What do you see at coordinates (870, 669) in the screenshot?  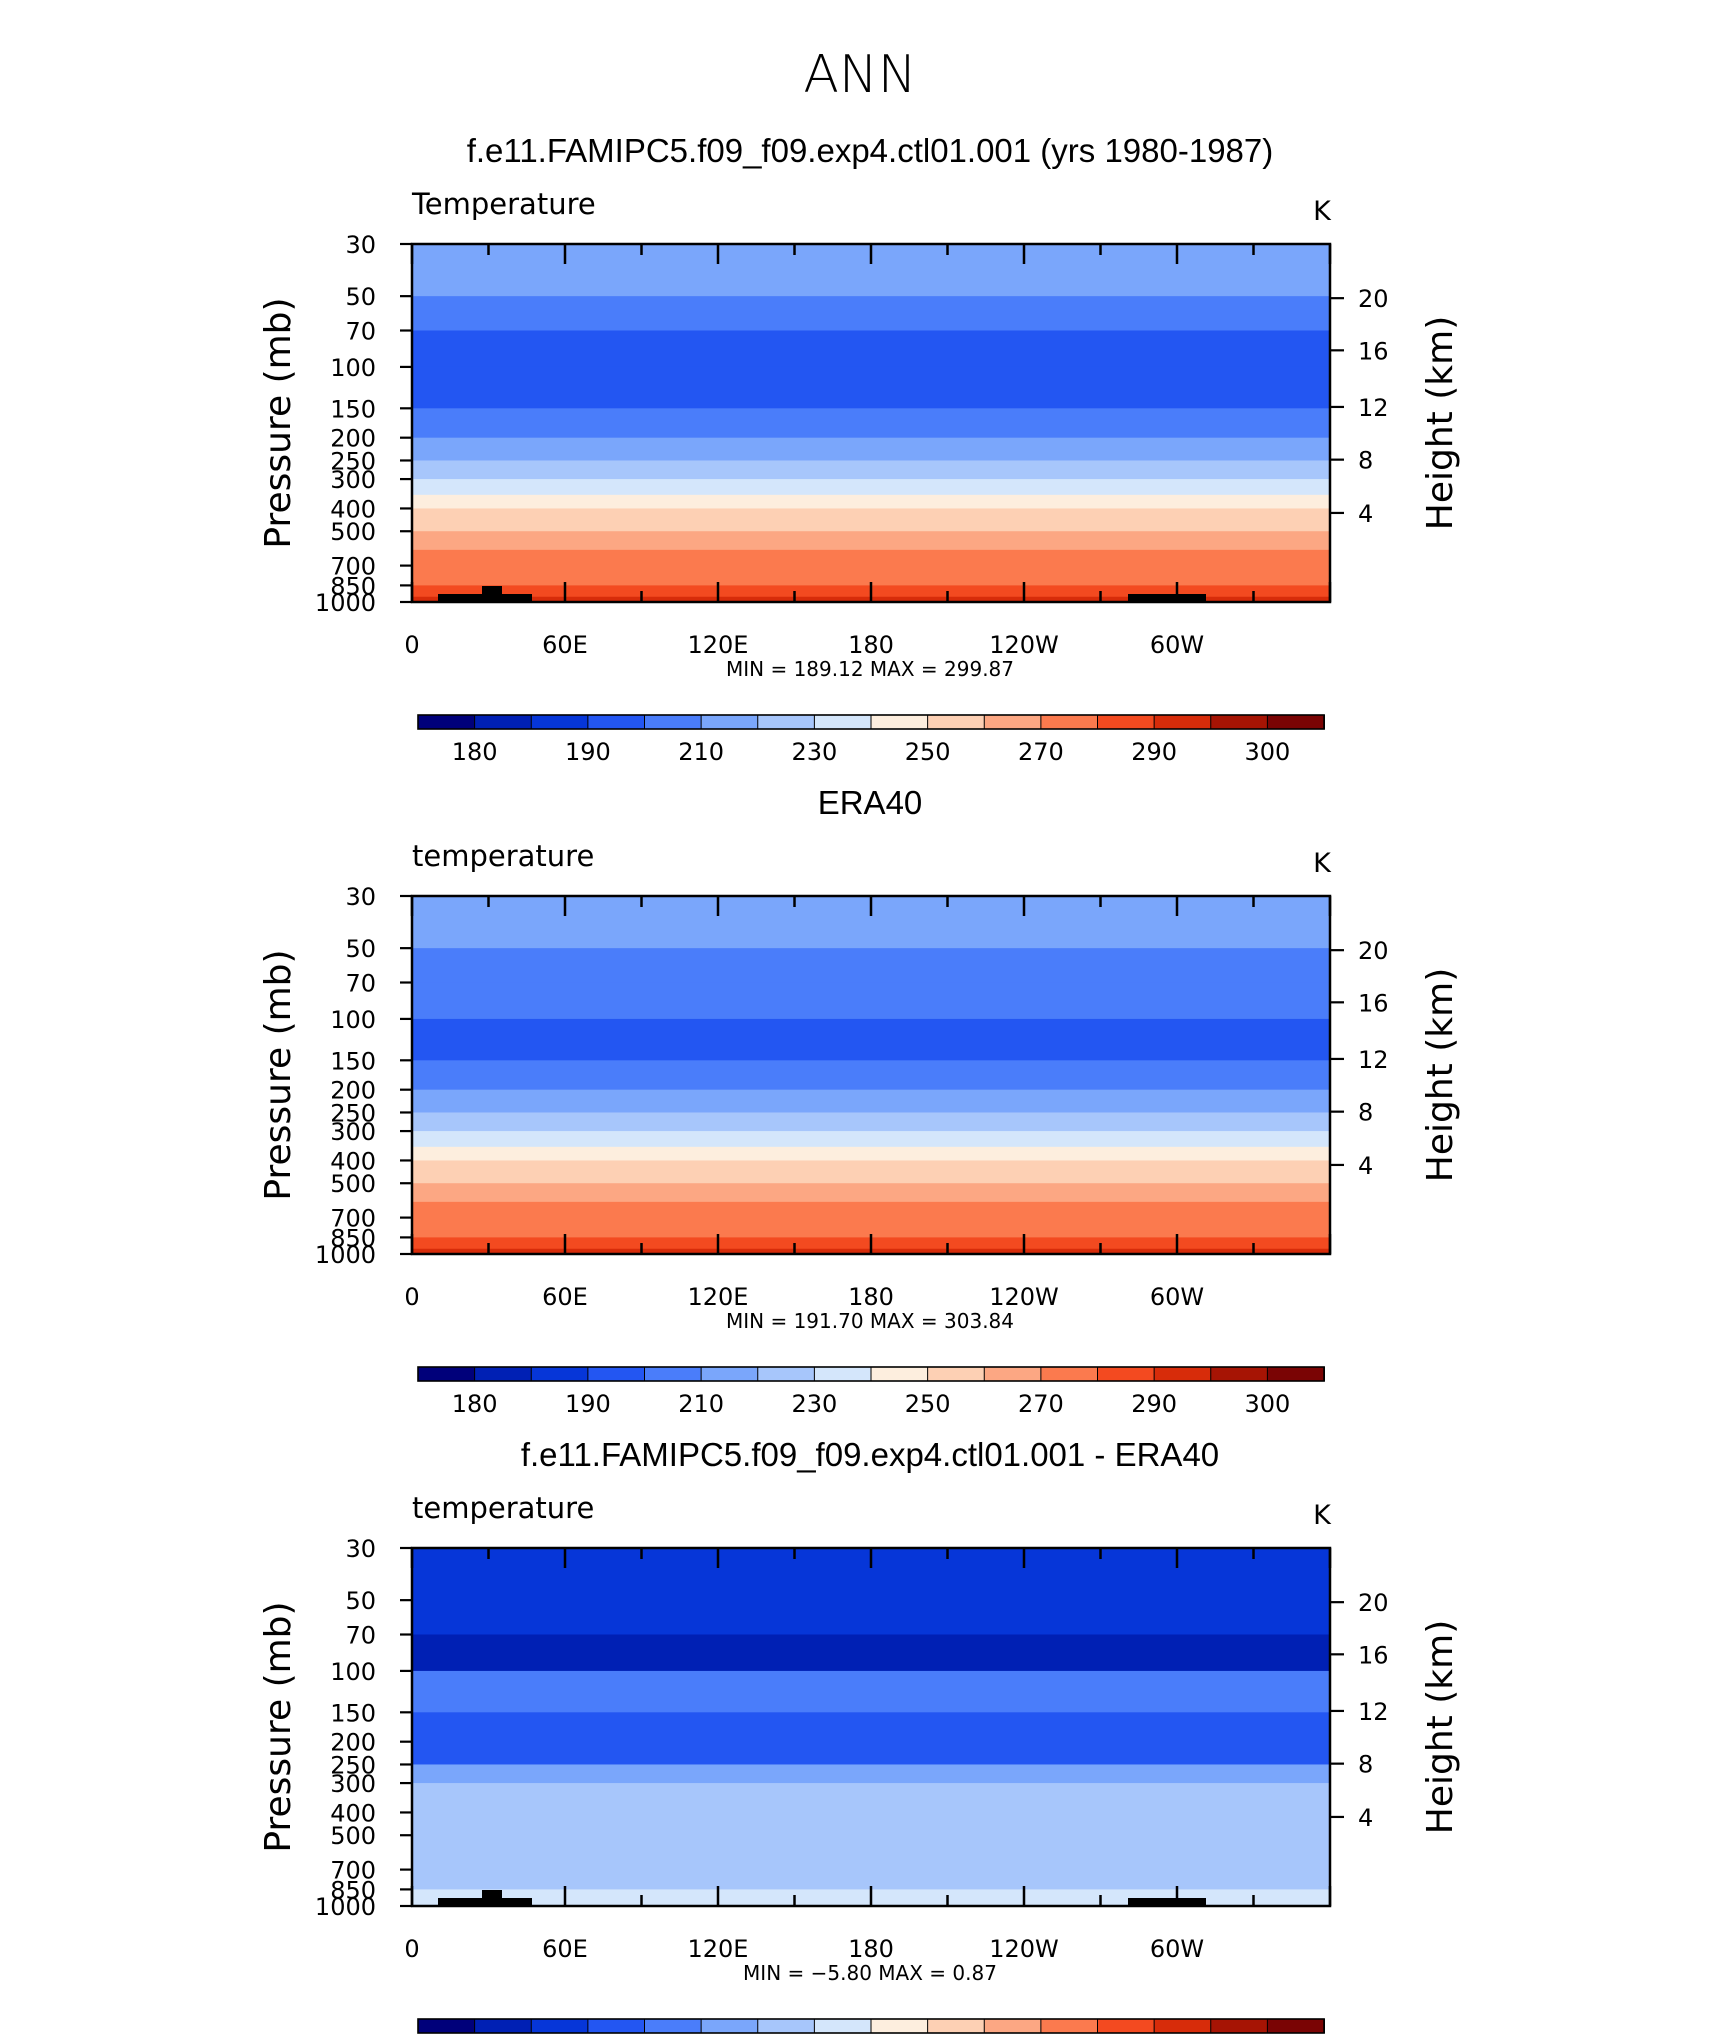 I see `min-max-stats: MIN = 189.12 MAX = 299.87` at bounding box center [870, 669].